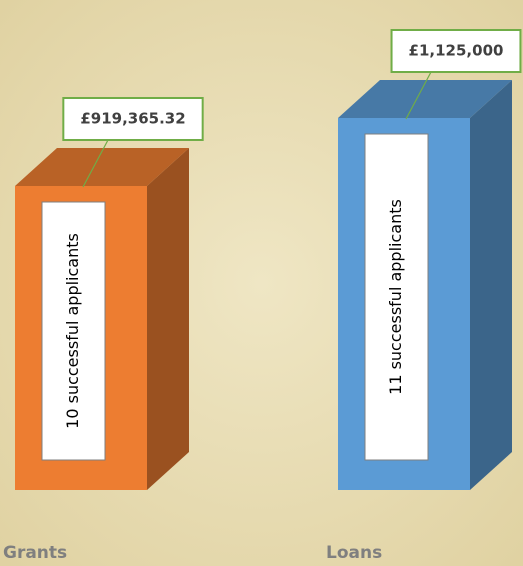 The width and height of the screenshot is (523, 566). What do you see at coordinates (354, 553) in the screenshot?
I see `category-label: Loans` at bounding box center [354, 553].